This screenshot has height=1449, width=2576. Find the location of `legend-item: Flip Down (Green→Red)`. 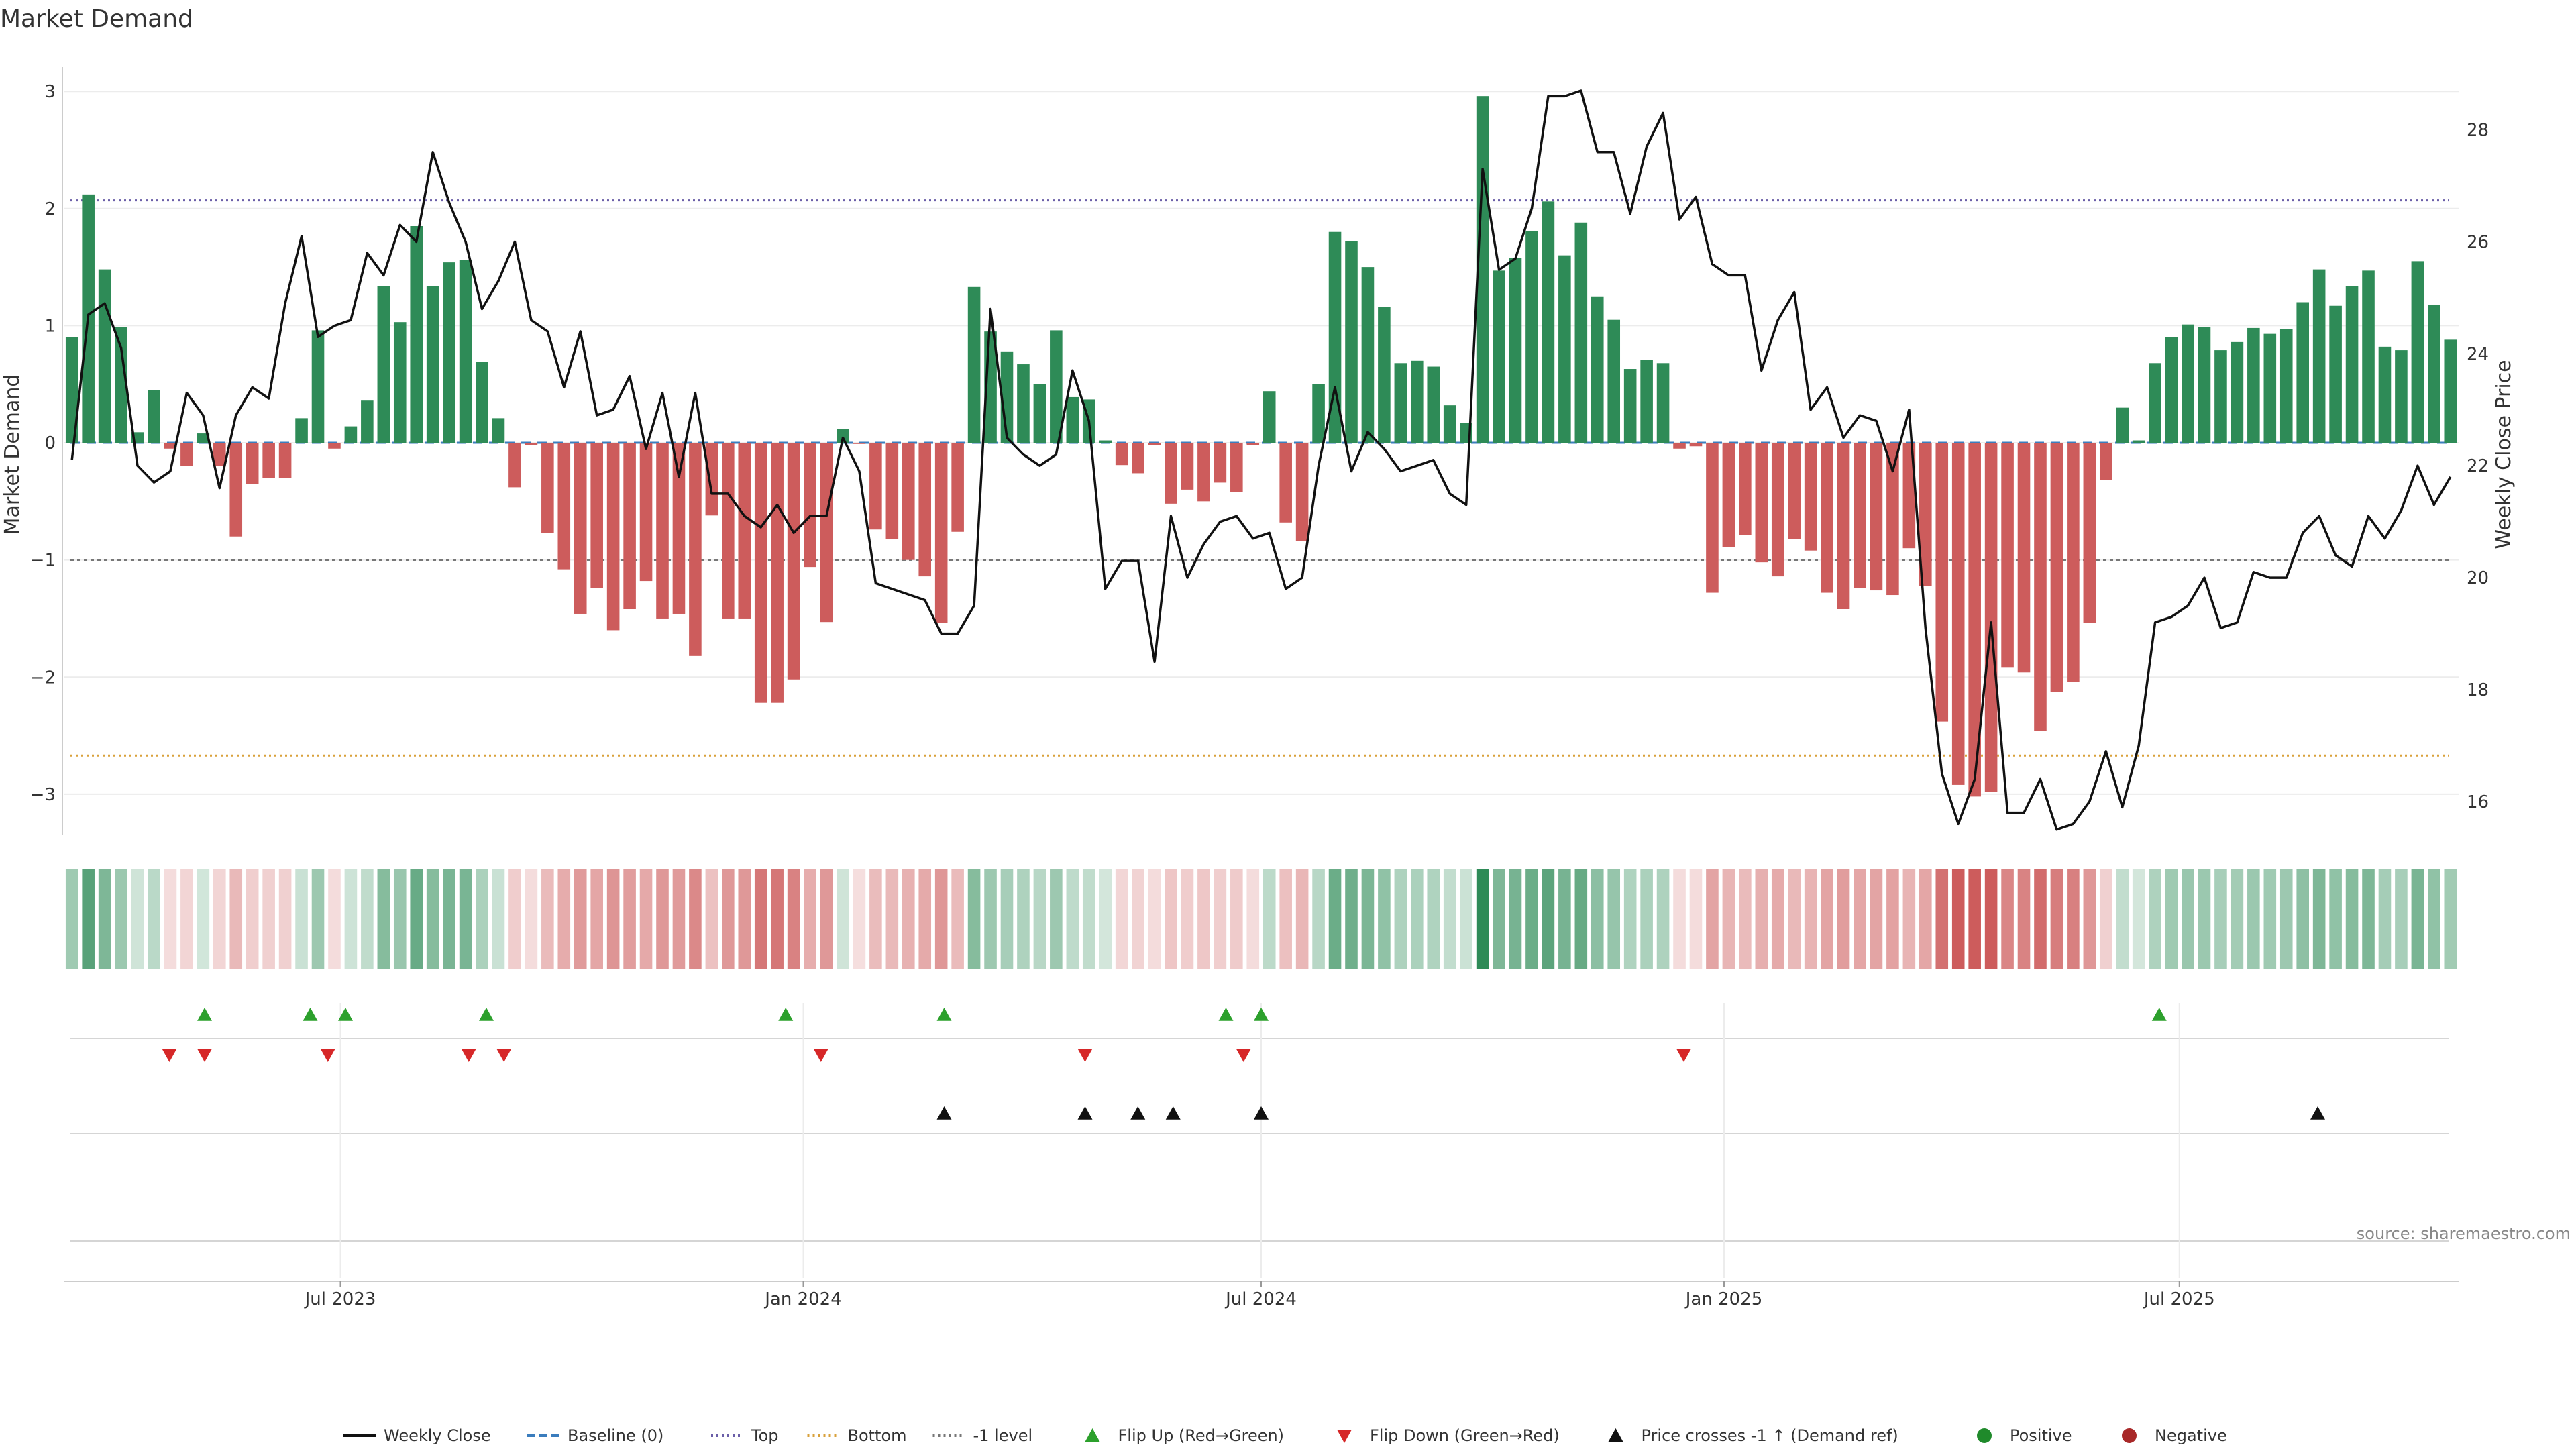

legend-item: Flip Down (Green→Red) is located at coordinates (1448, 1435).